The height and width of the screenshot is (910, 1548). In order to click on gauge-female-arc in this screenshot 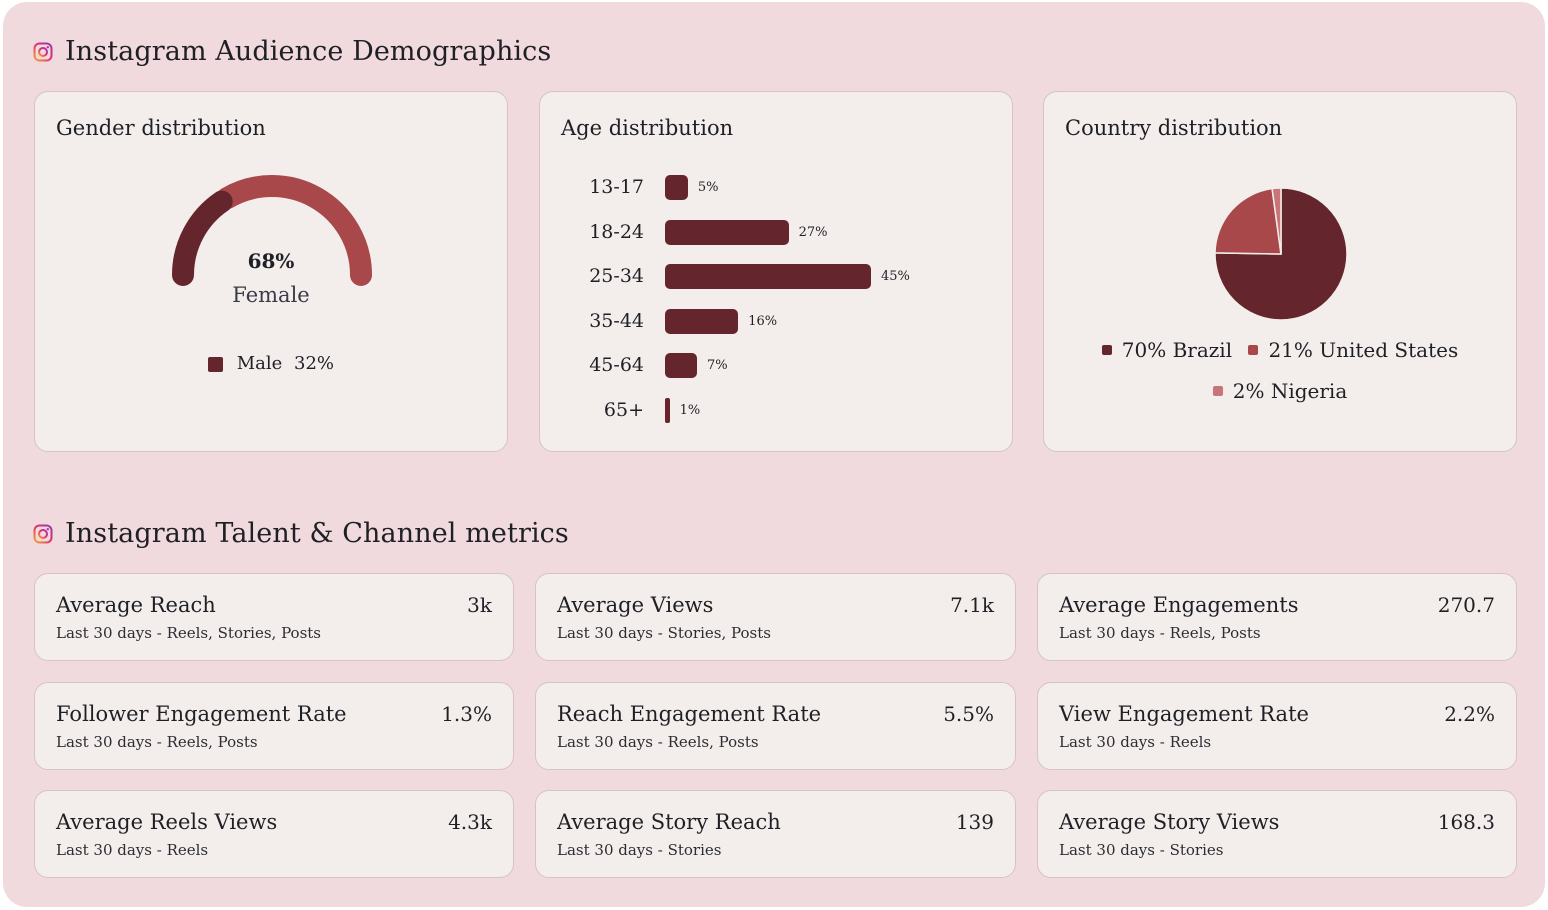, I will do `click(293, 230)`.